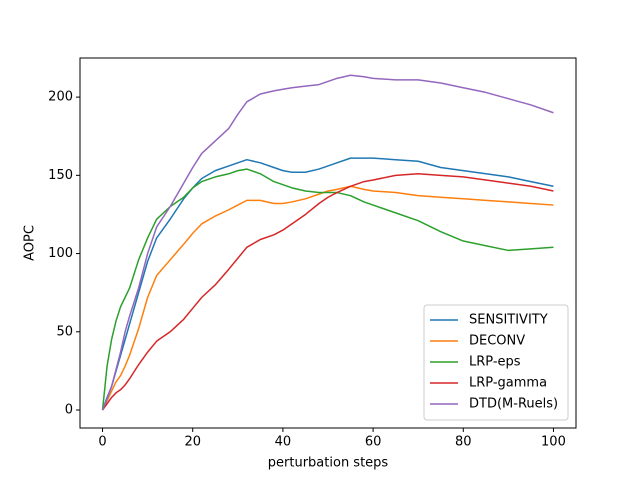 This screenshot has height=480, width=640. I want to click on y-tick-label: 0, so click(69, 410).